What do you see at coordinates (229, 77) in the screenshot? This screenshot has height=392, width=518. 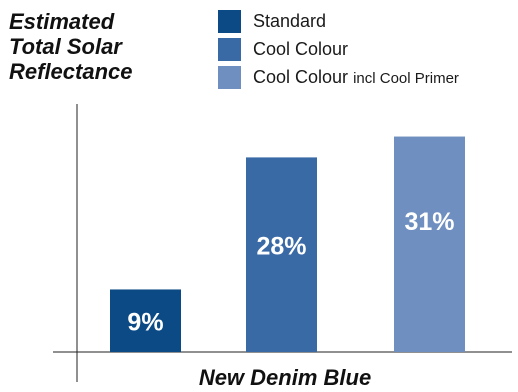 I see `legend-swatch-cool-colour-primer` at bounding box center [229, 77].